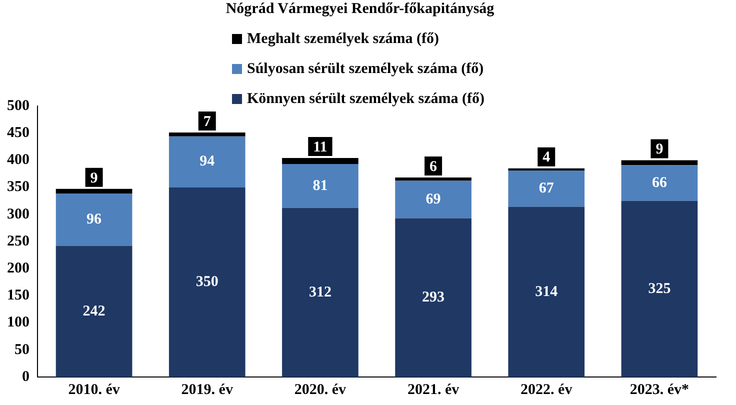  I want to click on data-label: 81, so click(320, 186).